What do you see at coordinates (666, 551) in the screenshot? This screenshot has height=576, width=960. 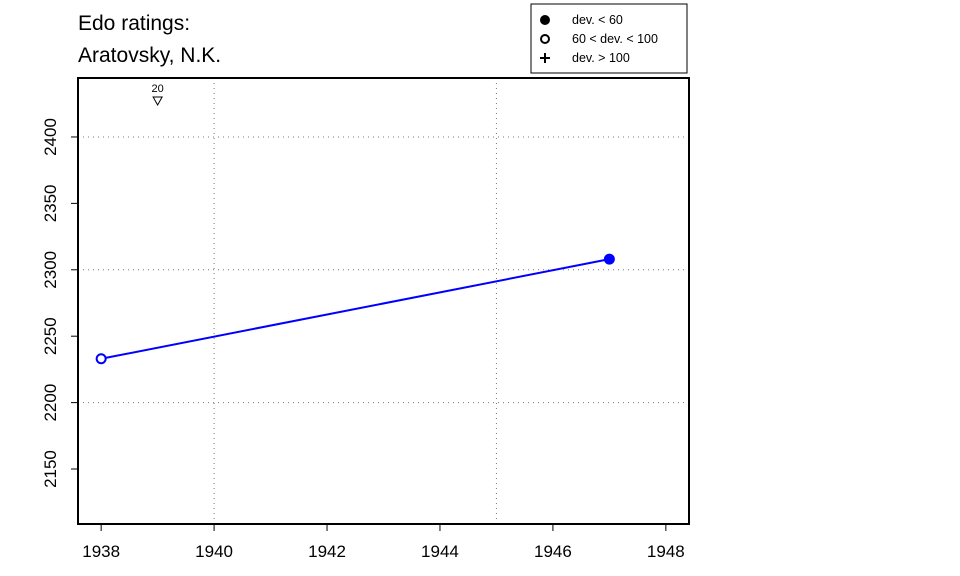 I see `x-tick-label: 1948` at bounding box center [666, 551].